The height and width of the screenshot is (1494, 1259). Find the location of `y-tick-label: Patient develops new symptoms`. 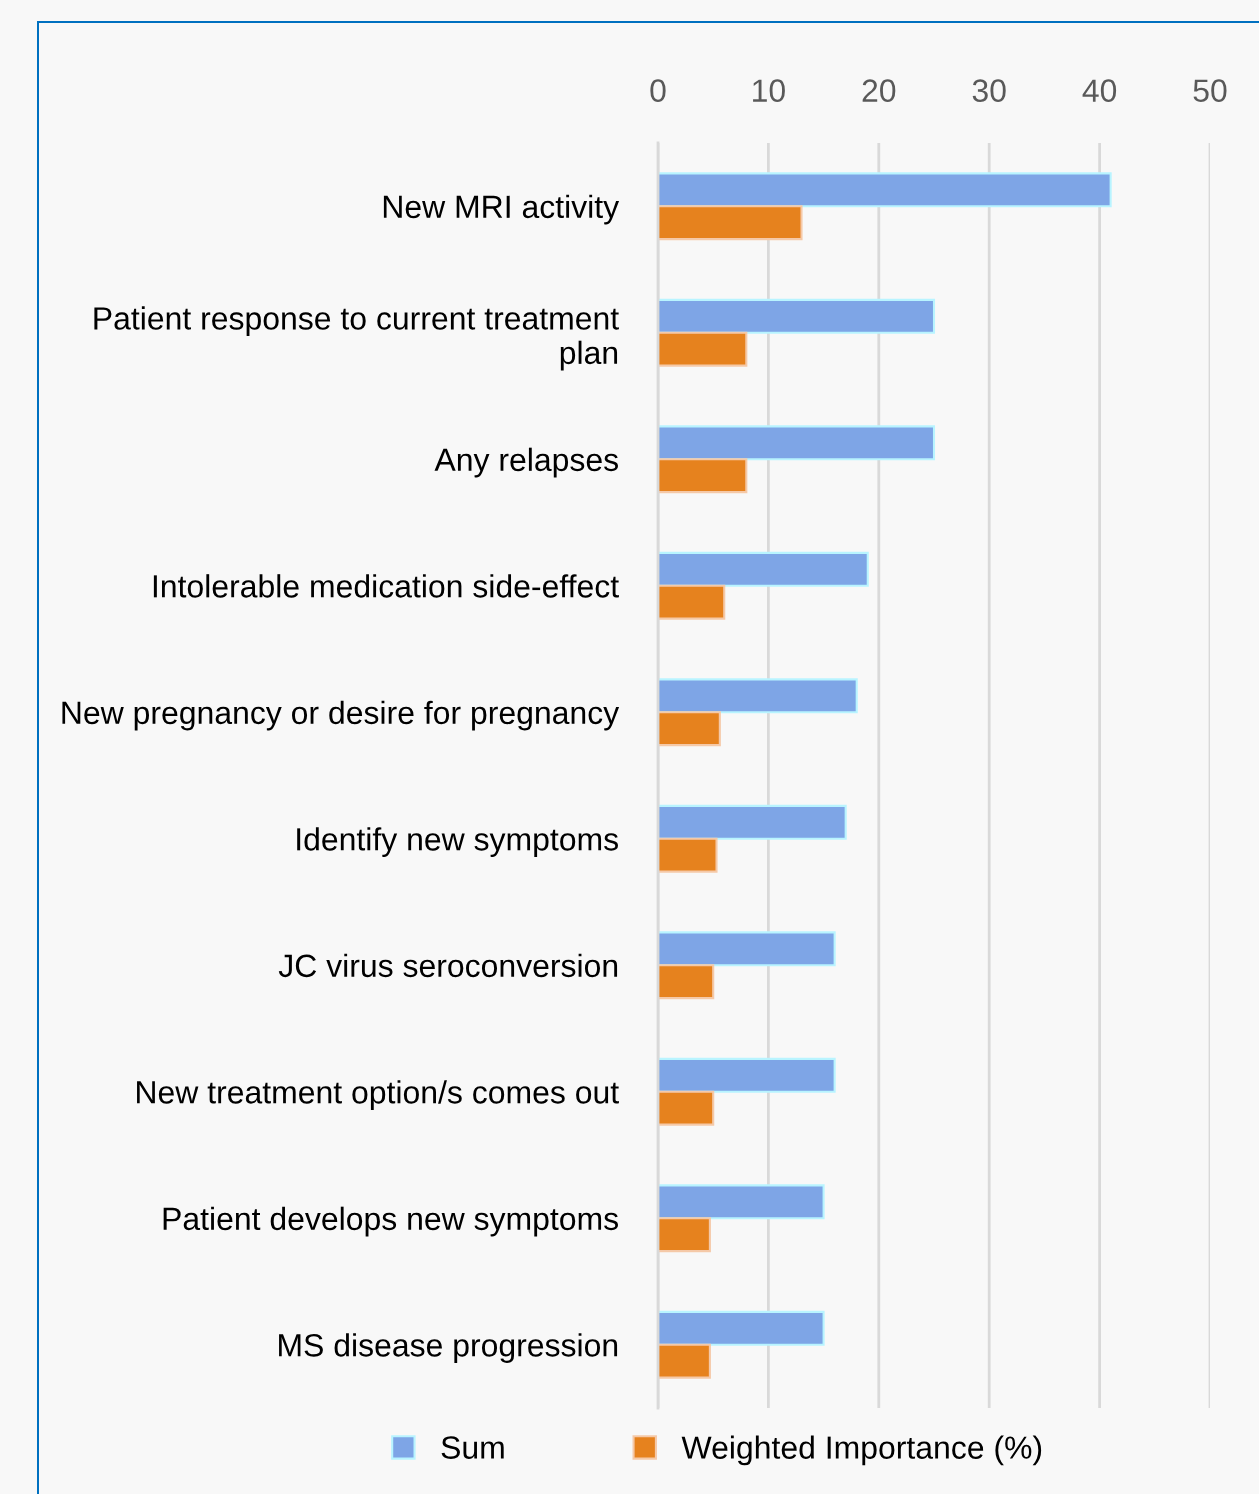

y-tick-label: Patient develops new symptoms is located at coordinates (390, 1221).